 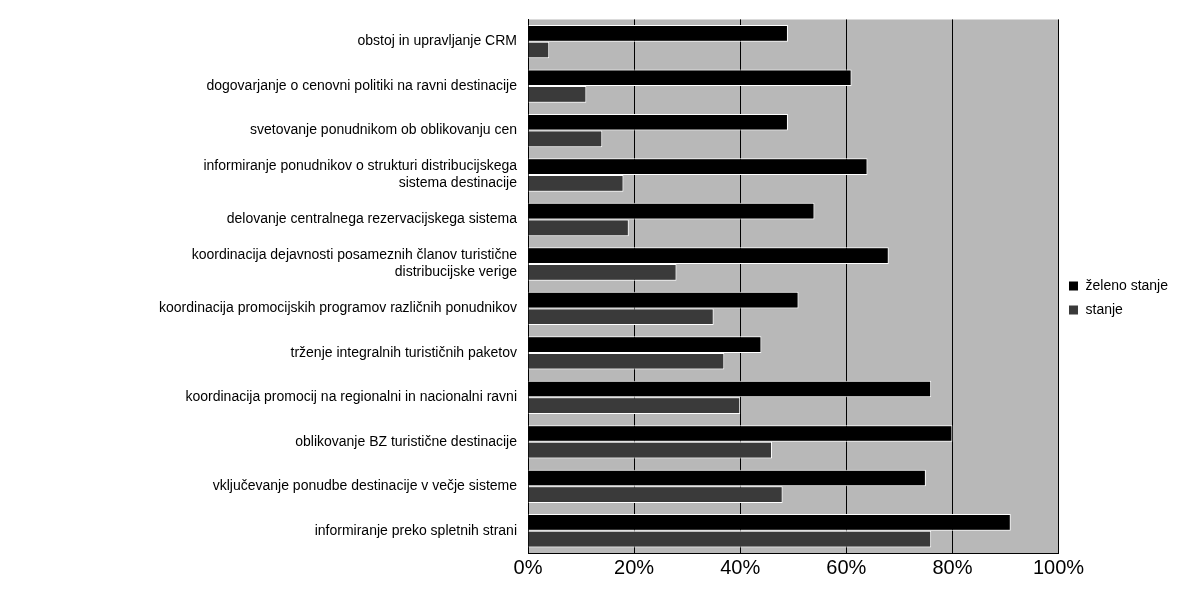 What do you see at coordinates (362, 84) in the screenshot?
I see `y-tick-label: dogovarjanje o cenovni politiki na ravni destinacije` at bounding box center [362, 84].